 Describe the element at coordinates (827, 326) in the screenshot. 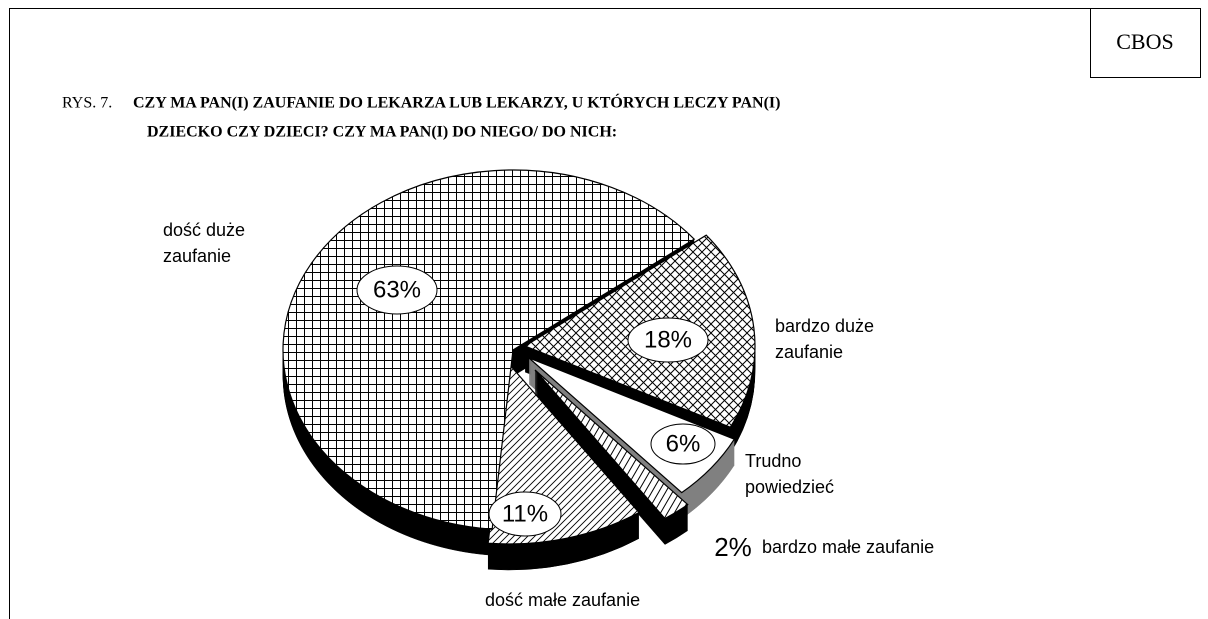

I see `label-line: bardzo duże` at that location.